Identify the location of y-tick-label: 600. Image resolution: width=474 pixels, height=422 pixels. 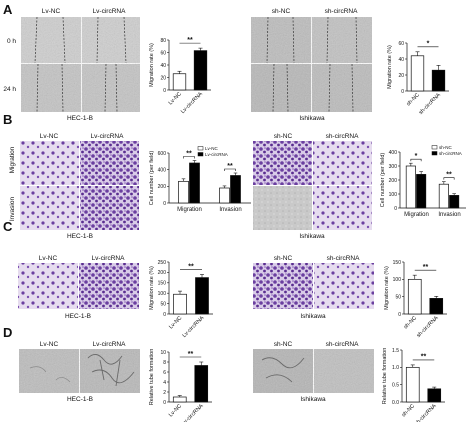
(162, 154).